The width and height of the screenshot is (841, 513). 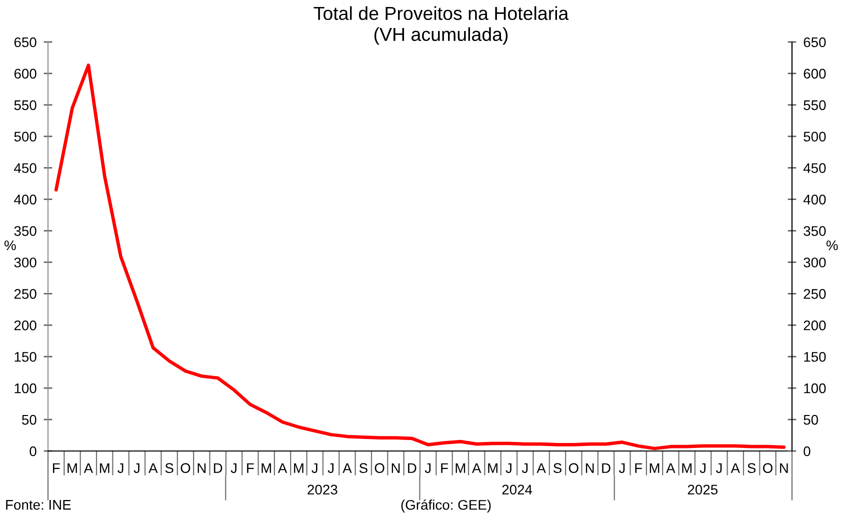 I want to click on y-tick-label: 500, so click(x=25, y=137).